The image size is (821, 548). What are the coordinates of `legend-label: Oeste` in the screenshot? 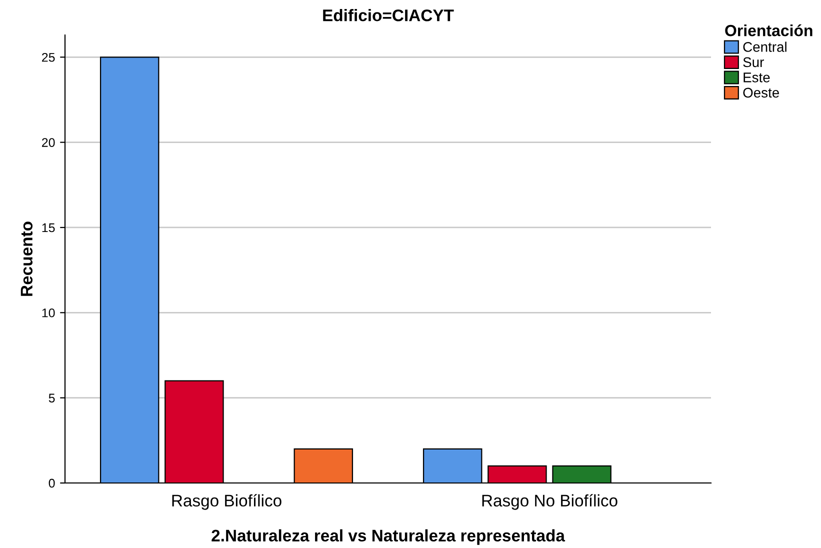 It's located at (761, 93).